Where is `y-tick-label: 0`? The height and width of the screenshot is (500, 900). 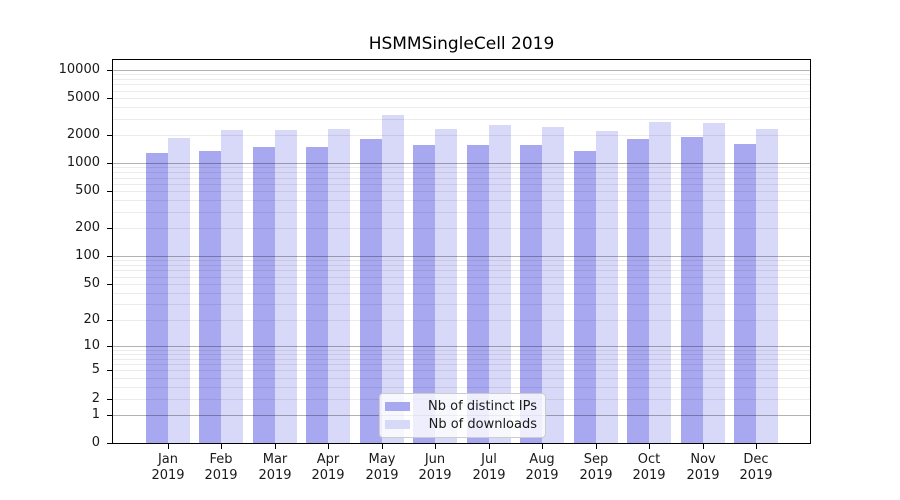
y-tick-label: 0 is located at coordinates (95, 442).